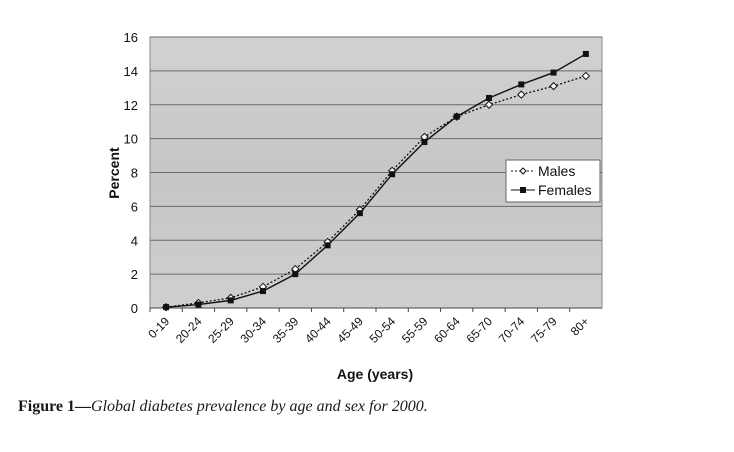  Describe the element at coordinates (158, 327) in the screenshot. I see `x-tick-label: 0-19` at that location.